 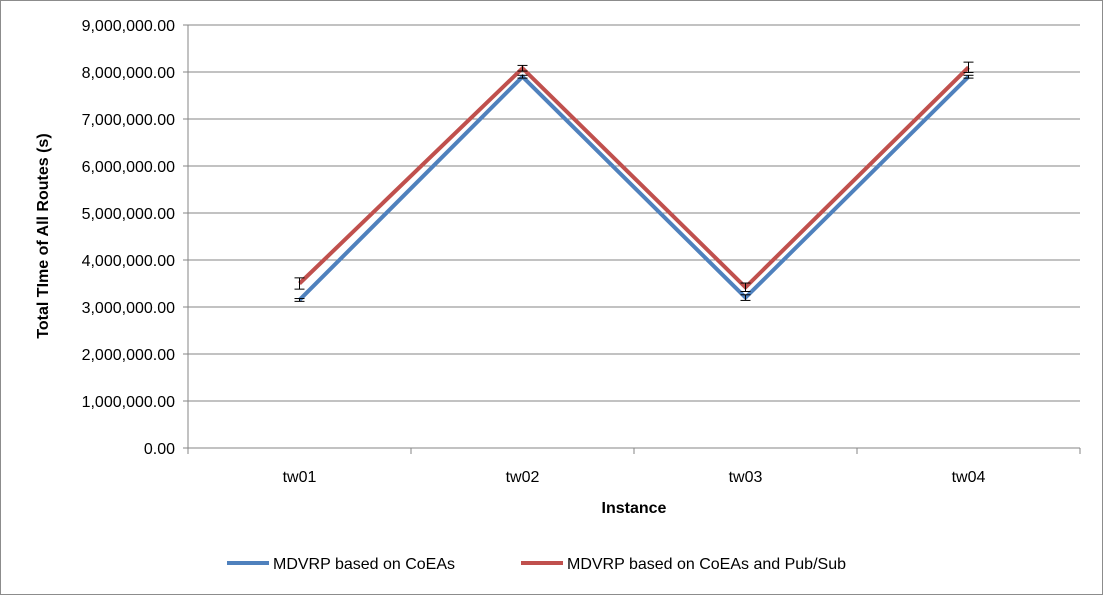 I want to click on x-tick-label: tw03, so click(x=746, y=477).